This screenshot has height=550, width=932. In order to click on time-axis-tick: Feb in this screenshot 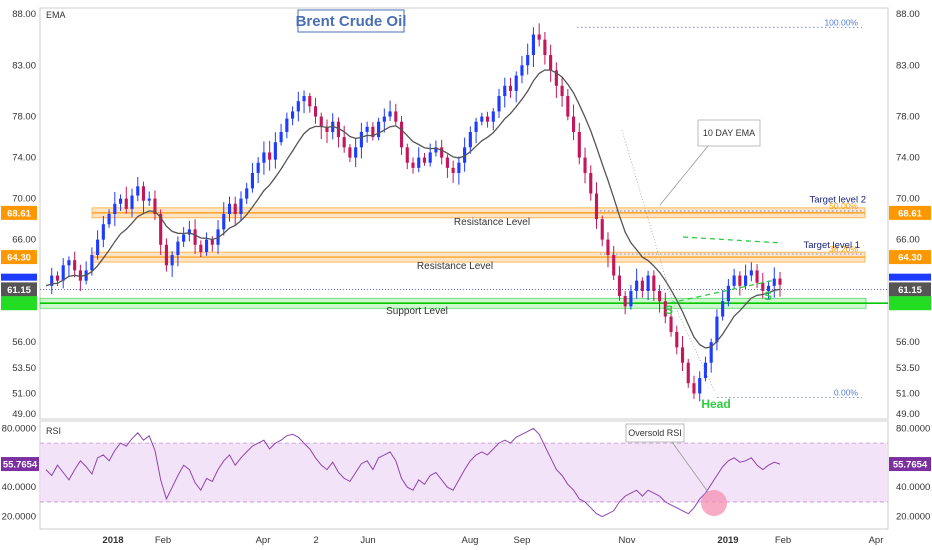, I will do `click(163, 540)`.